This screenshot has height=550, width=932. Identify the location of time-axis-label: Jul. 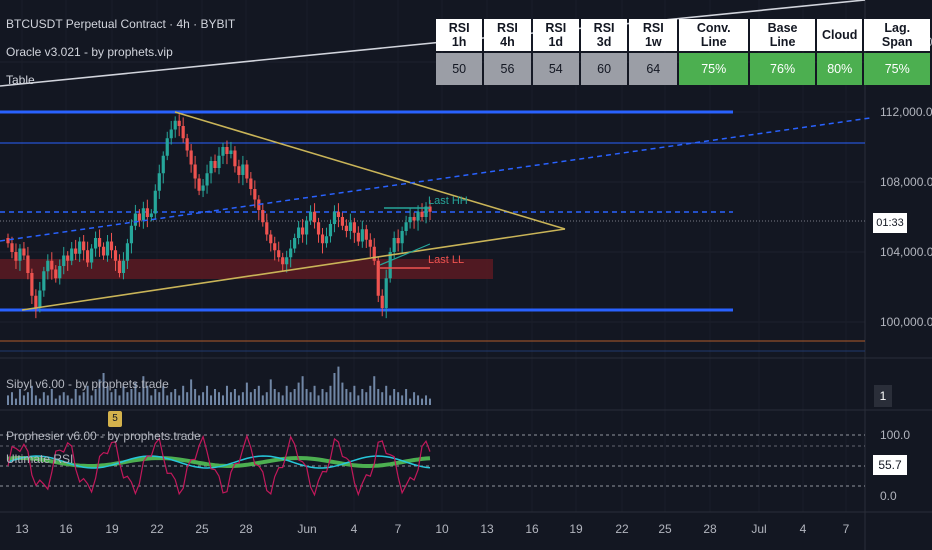
(758, 529).